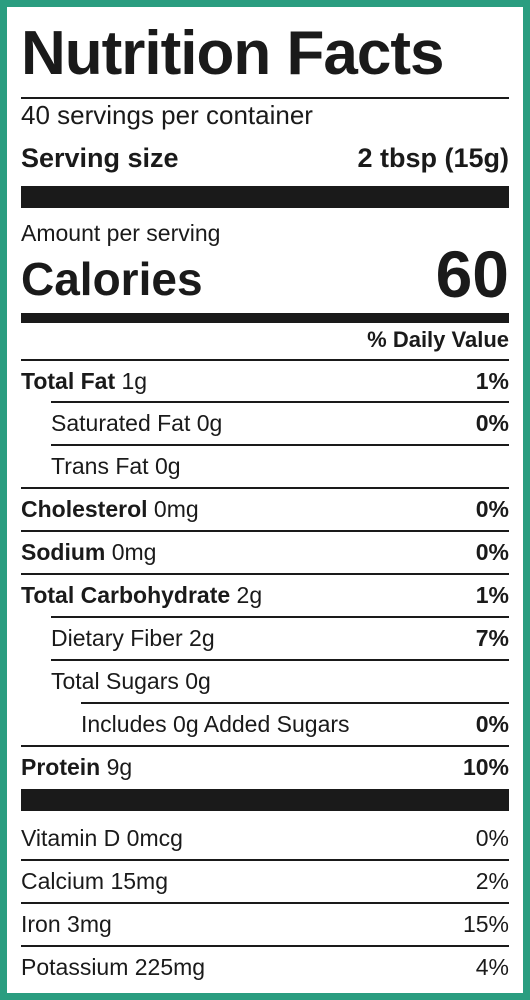 Image resolution: width=530 pixels, height=1000 pixels. What do you see at coordinates (485, 924) in the screenshot?
I see `vitamin-daily-value: 15%` at bounding box center [485, 924].